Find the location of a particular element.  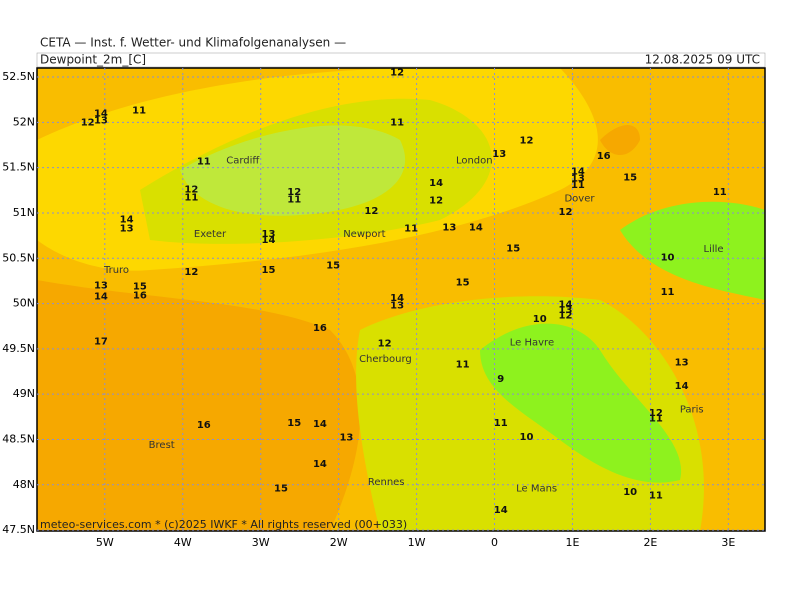

city-label: Exeter is located at coordinates (210, 234).